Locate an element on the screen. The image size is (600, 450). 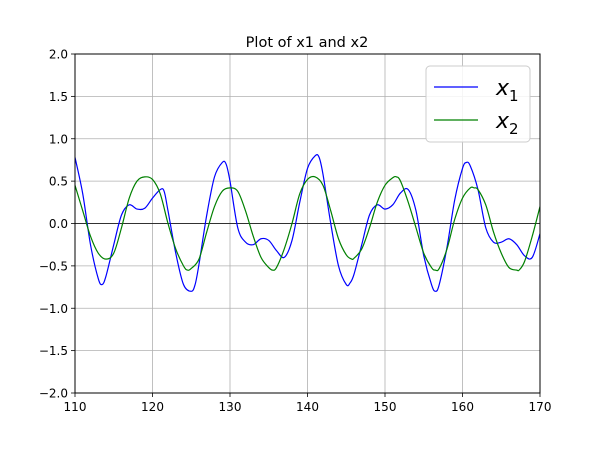
x-tick-label: 160 is located at coordinates (462, 407).